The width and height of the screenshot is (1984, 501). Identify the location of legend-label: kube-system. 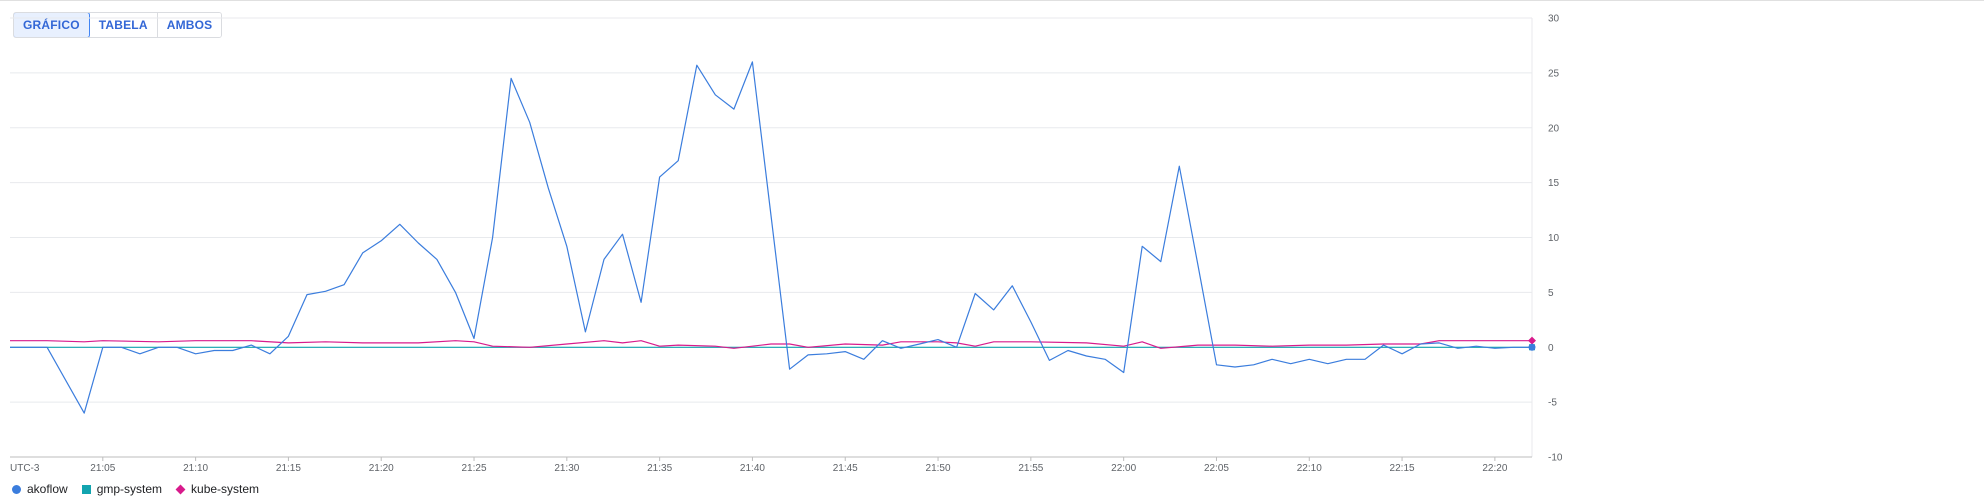
(225, 489).